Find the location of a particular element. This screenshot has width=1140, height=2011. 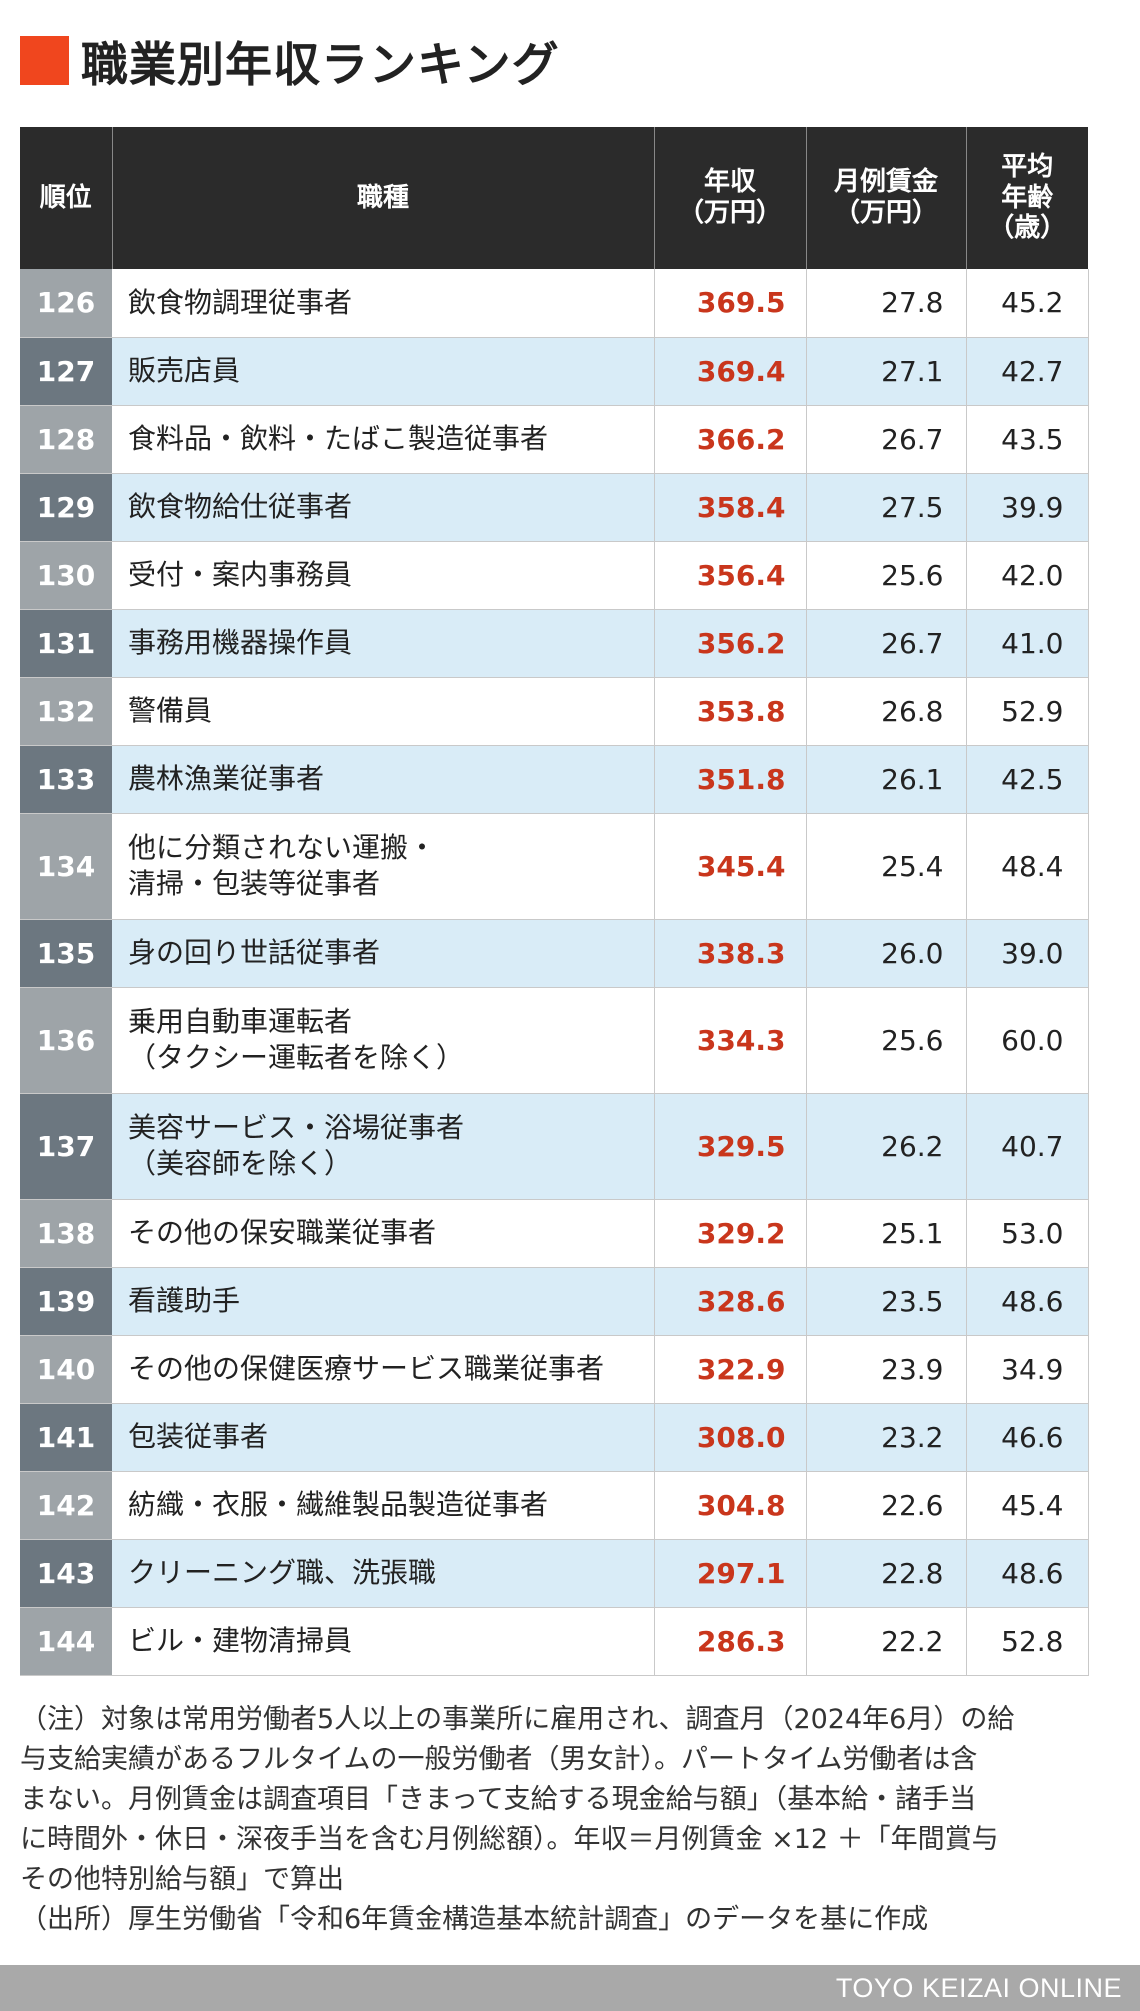

table-row: 135 身の回り世話従事者 338.3 26.0 39.0 is located at coordinates (554, 953).